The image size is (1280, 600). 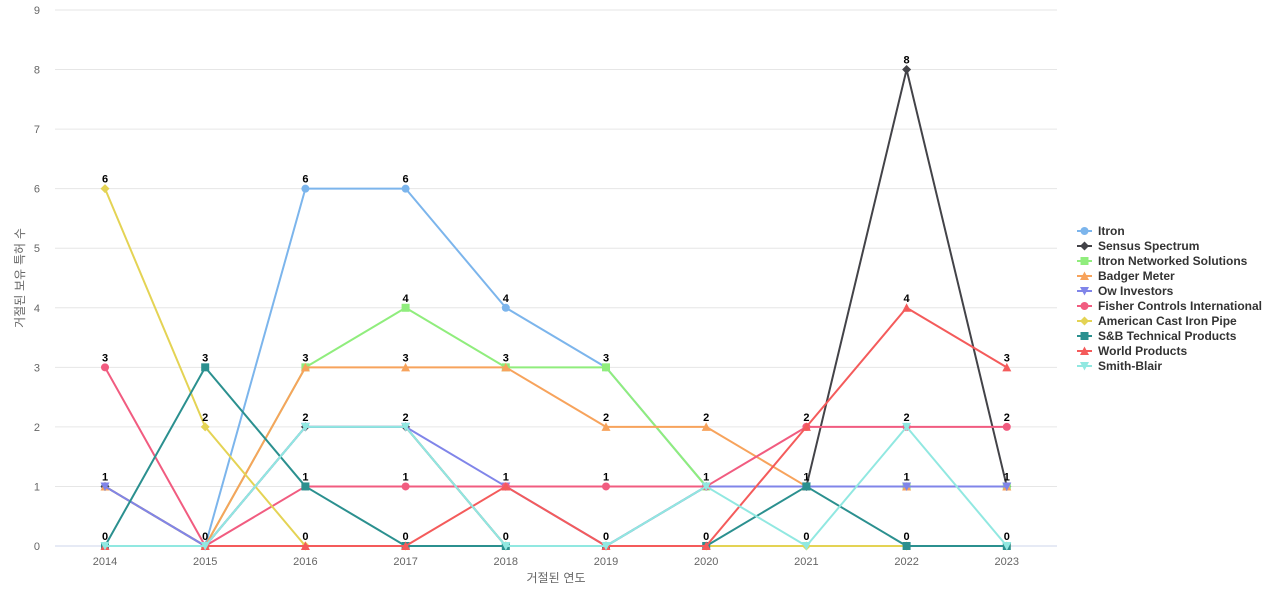 I want to click on x-tick-label: 2014, so click(x=105, y=562).